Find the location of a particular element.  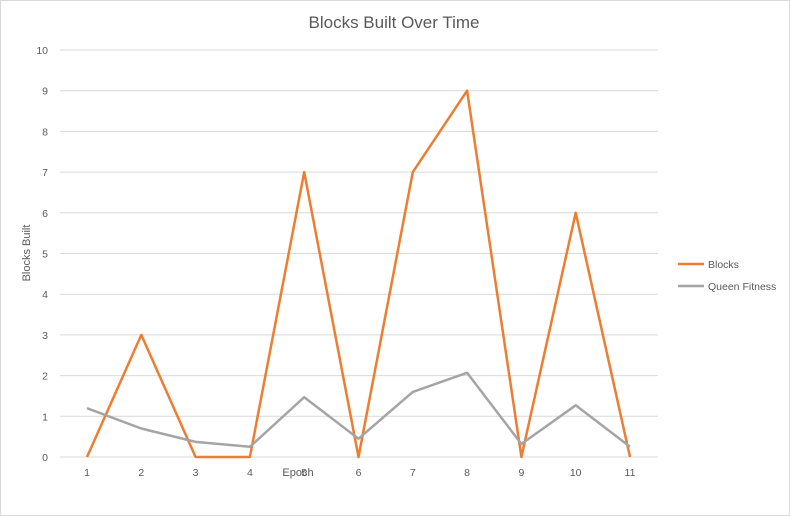

x-tick-label: 4 is located at coordinates (250, 473).